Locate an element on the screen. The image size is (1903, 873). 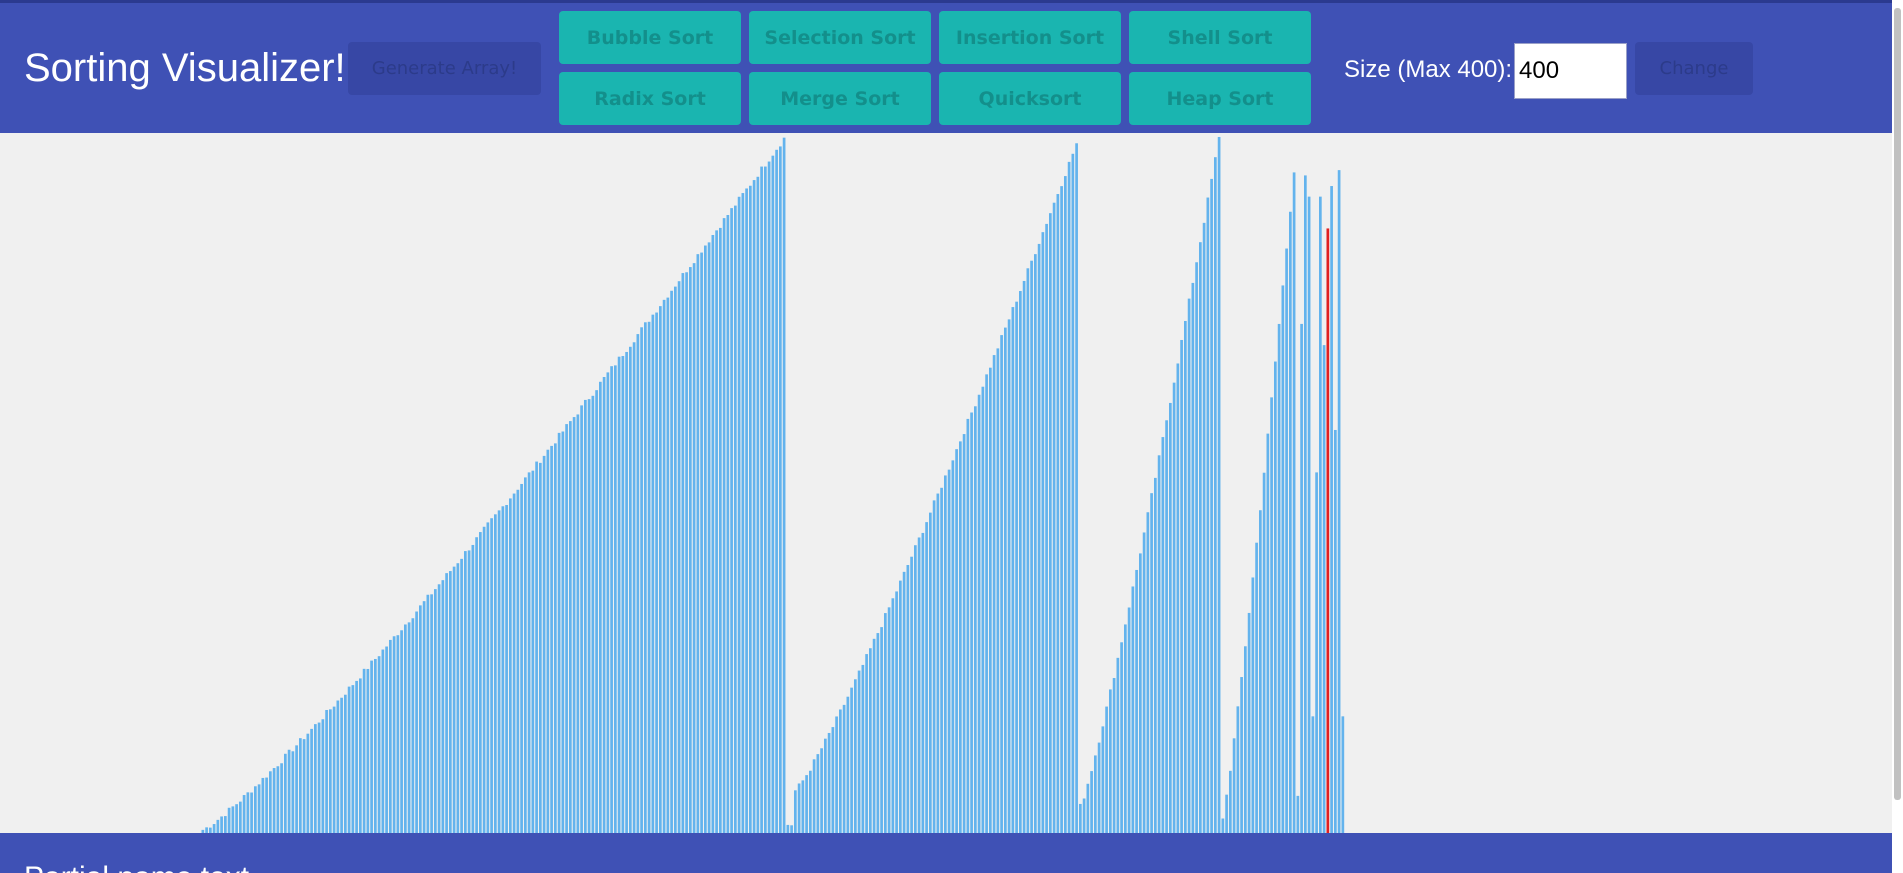
selection-sort-button: Selection Sort is located at coordinates (840, 37).